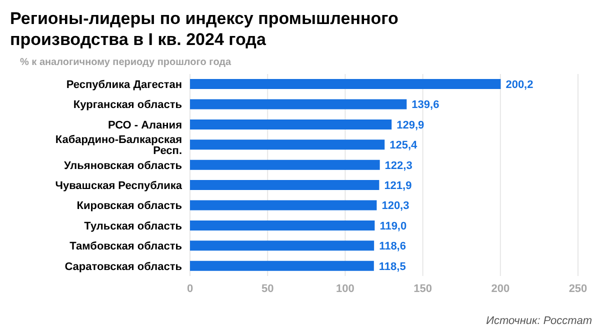  Describe the element at coordinates (205, 29) in the screenshot. I see `chart-title: Регионы-лидеры по индексу промышленного производства в I кв. 2024 года` at that location.